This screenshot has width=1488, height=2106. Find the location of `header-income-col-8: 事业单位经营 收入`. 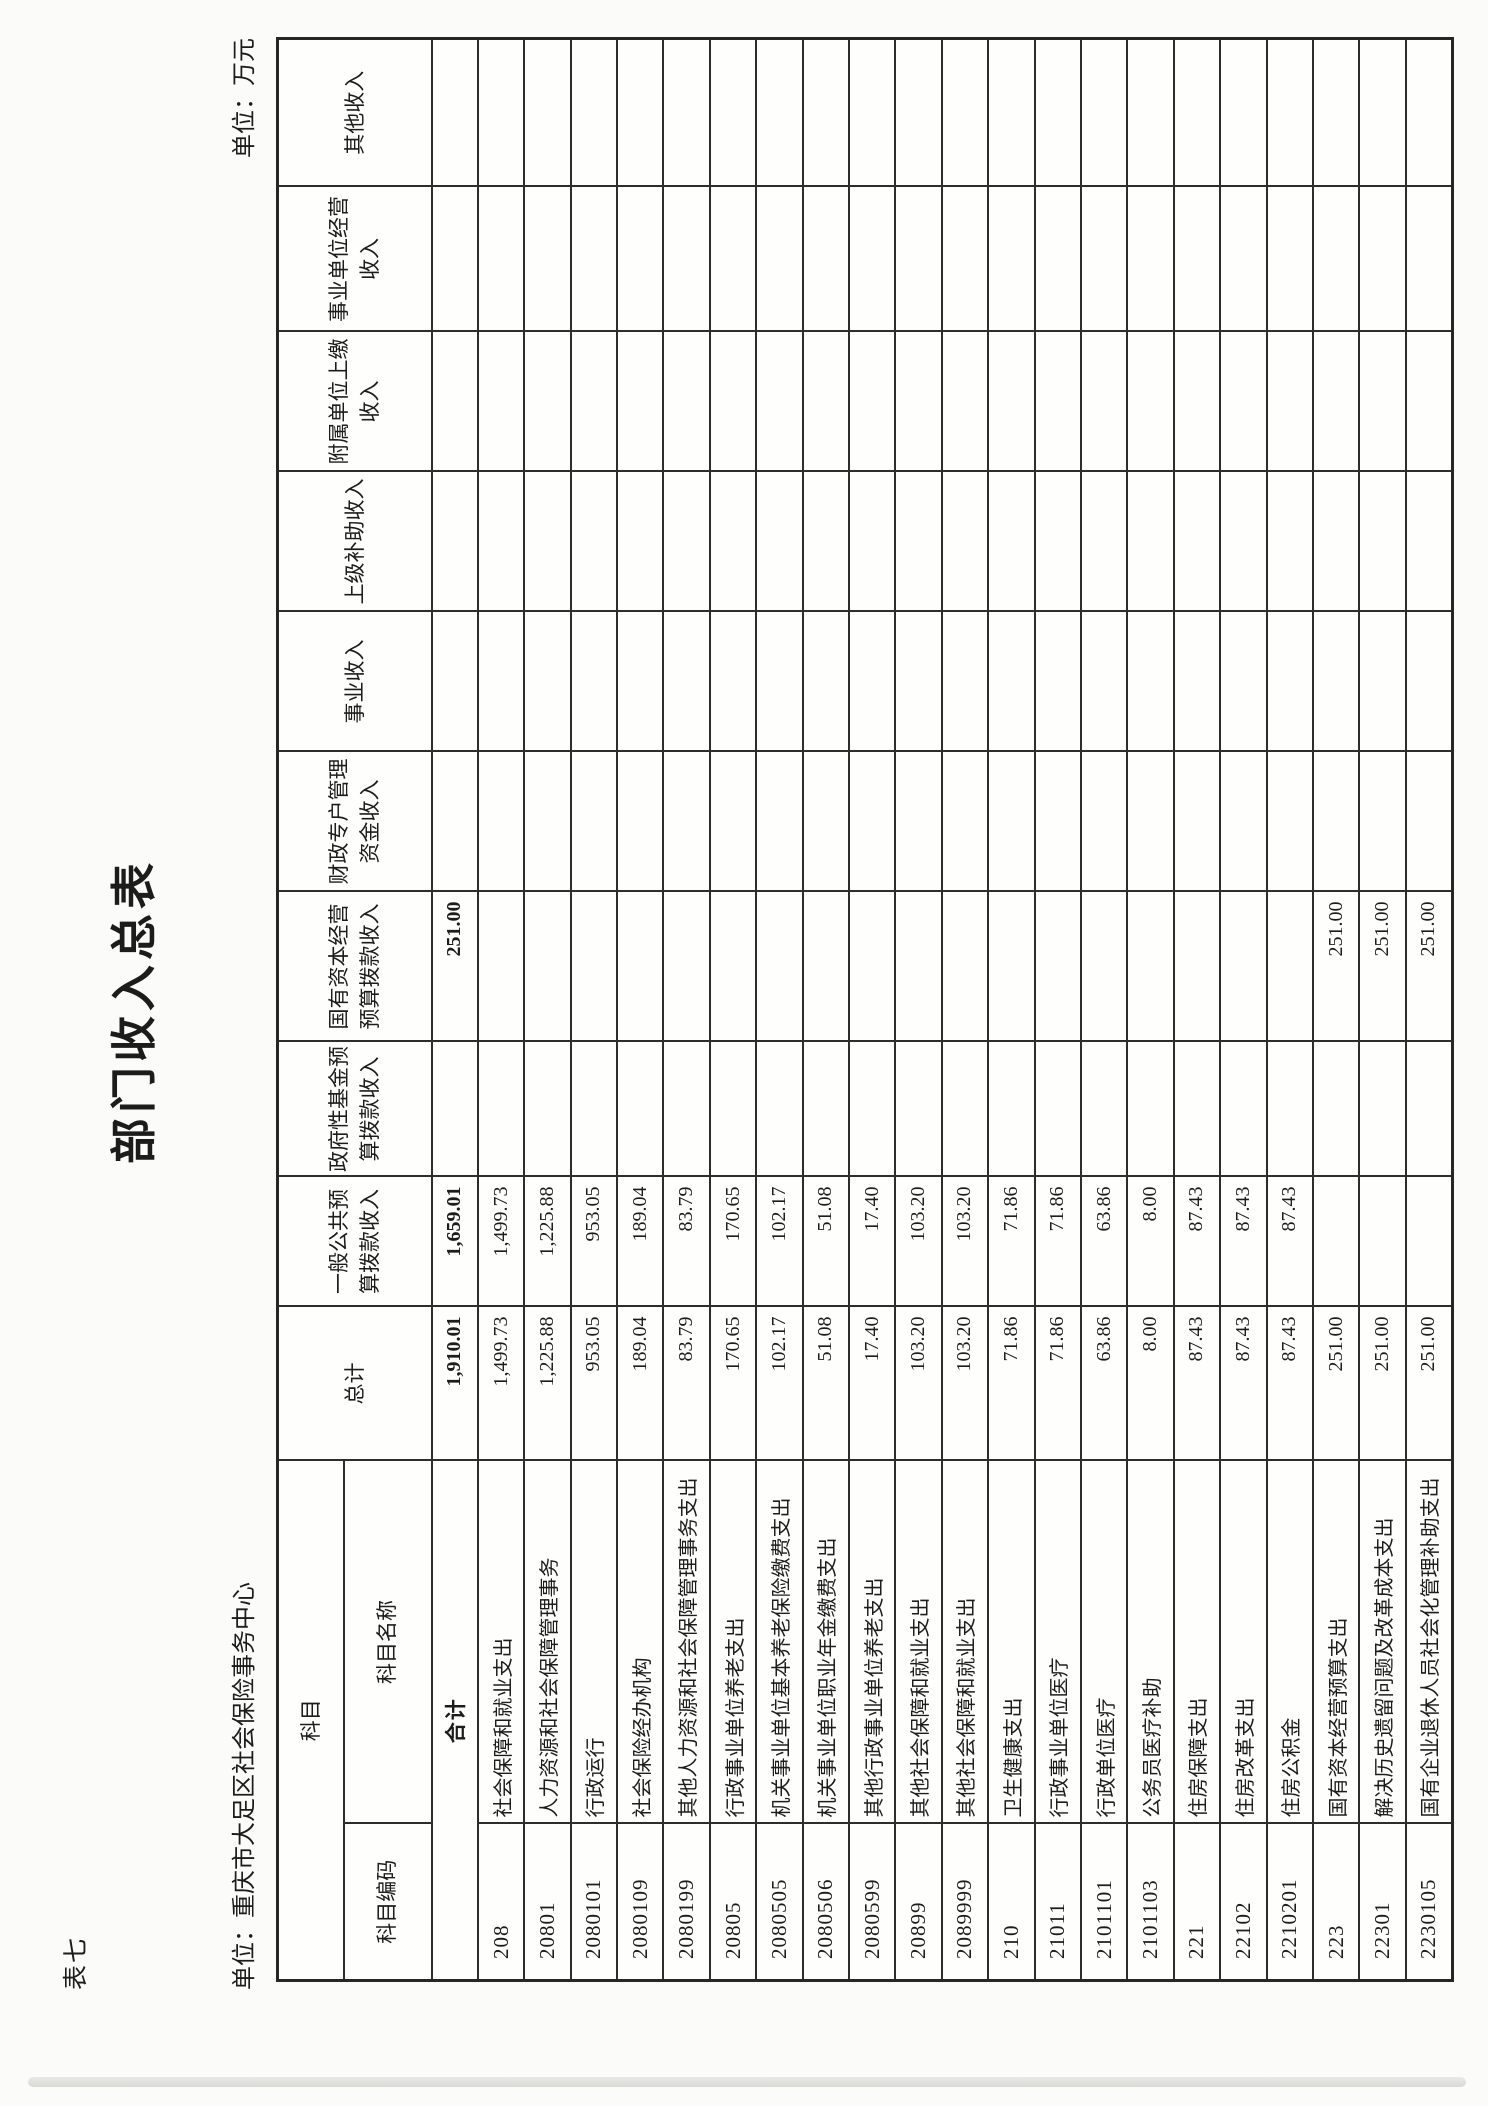

header-income-col-8: 事业单位经营 收入 is located at coordinates (354, 259).